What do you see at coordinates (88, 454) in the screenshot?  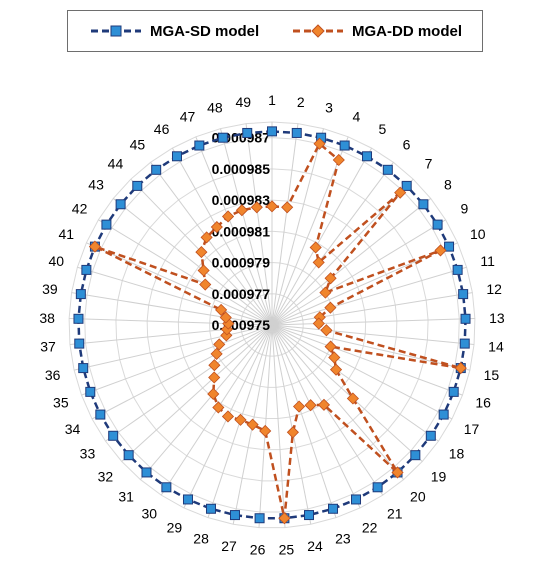 I see `category-label: 33` at bounding box center [88, 454].